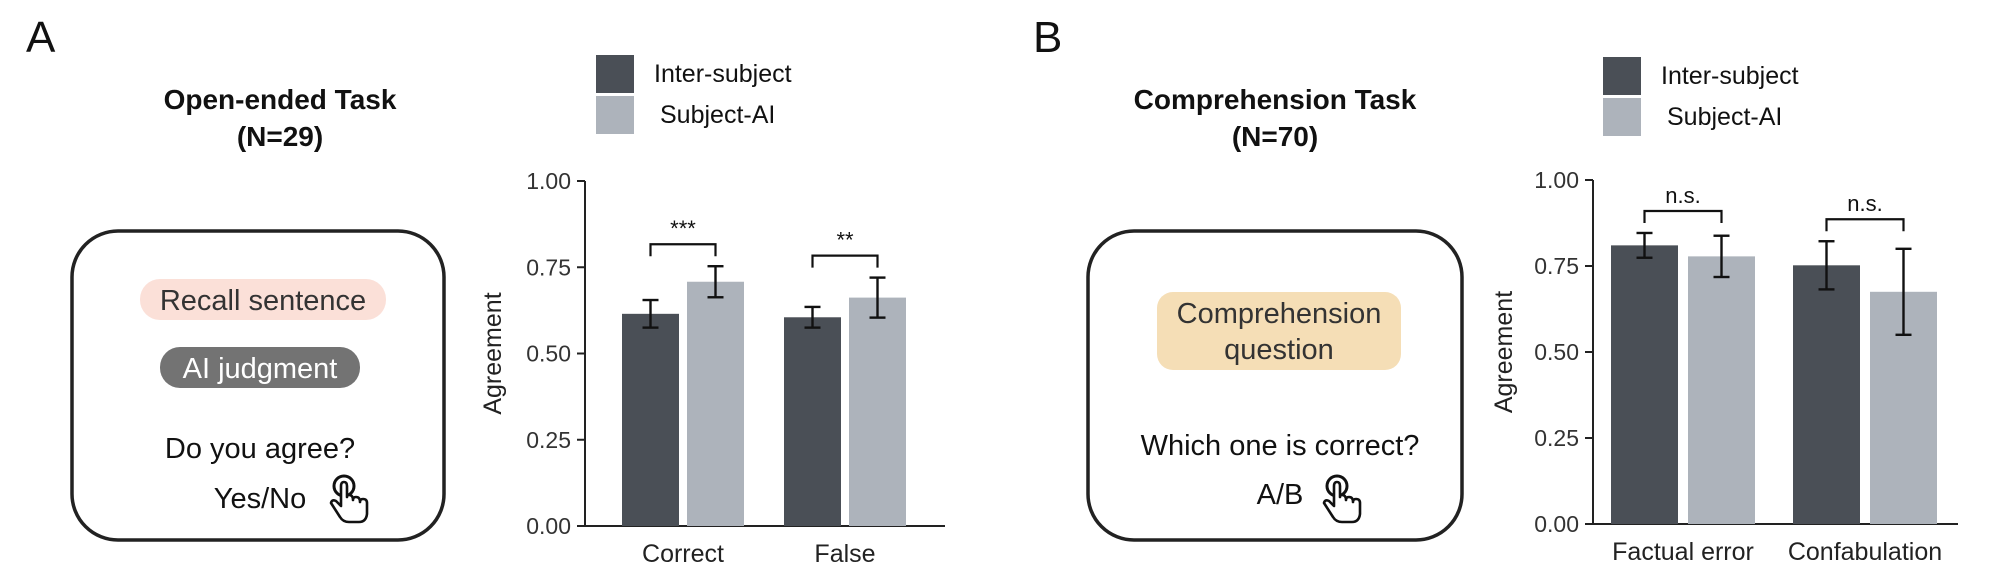 The height and width of the screenshot is (575, 2000). I want to click on task-n-b: (N=70), so click(1275, 136).